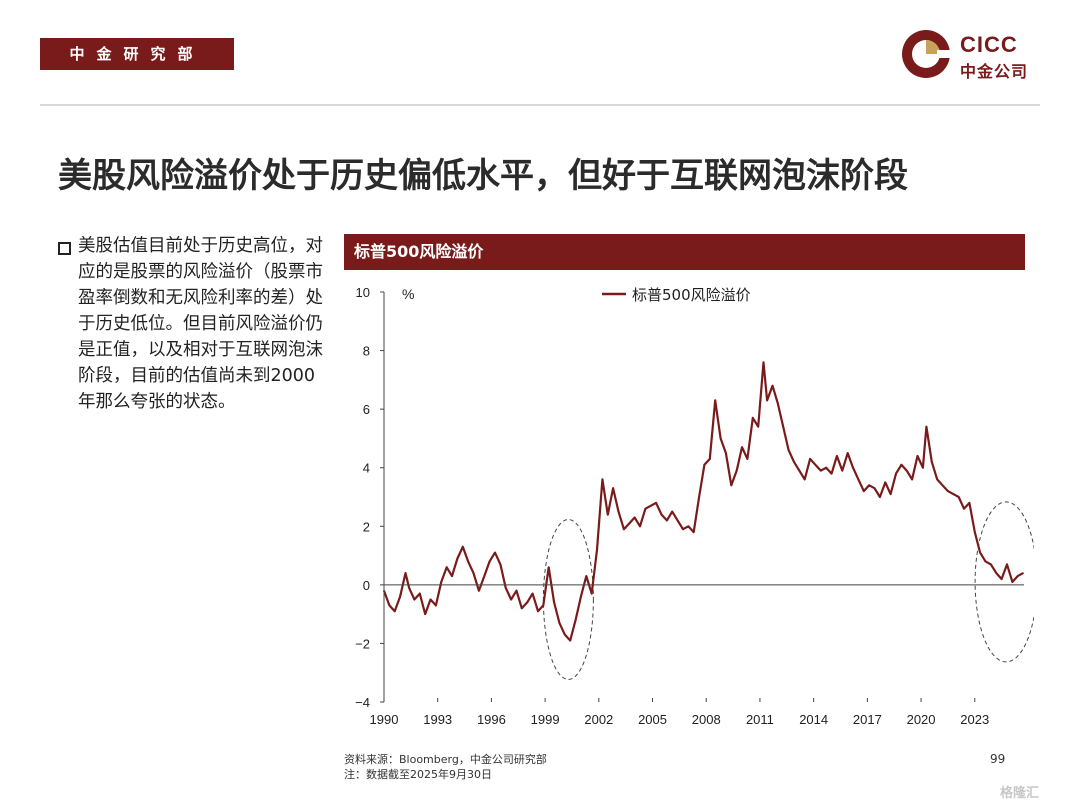 Image resolution: width=1080 pixels, height=810 pixels. What do you see at coordinates (540, 105) in the screenshot?
I see `header-divider` at bounding box center [540, 105].